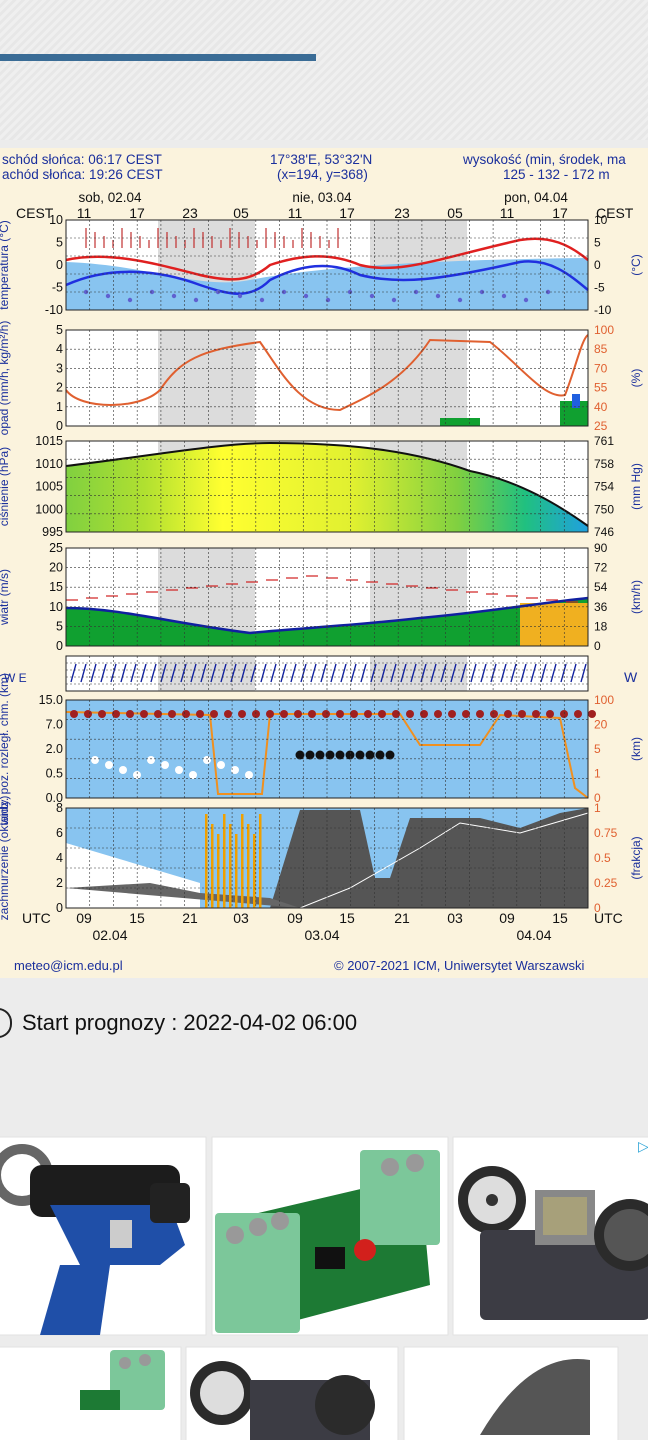  I want to click on ad-mouse, so click(535, 1396).